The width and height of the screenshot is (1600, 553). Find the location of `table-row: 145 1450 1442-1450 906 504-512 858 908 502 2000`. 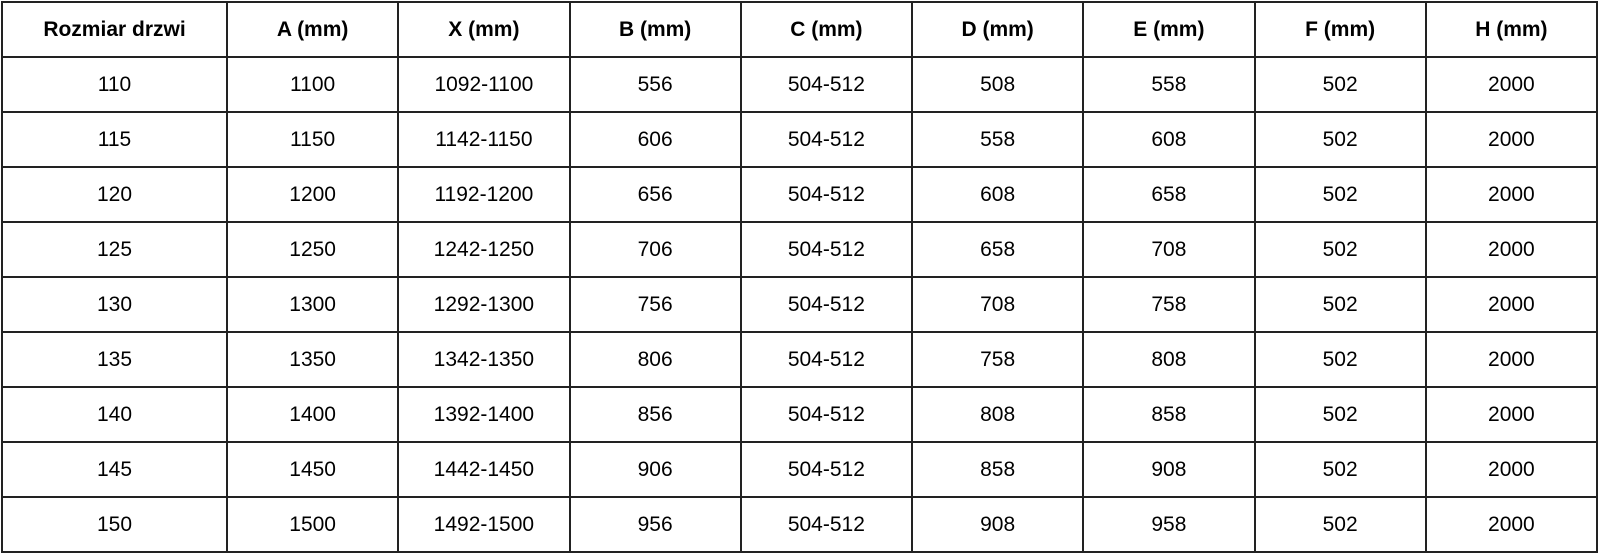

table-row: 145 1450 1442-1450 906 504-512 858 908 502 2000 is located at coordinates (800, 469).